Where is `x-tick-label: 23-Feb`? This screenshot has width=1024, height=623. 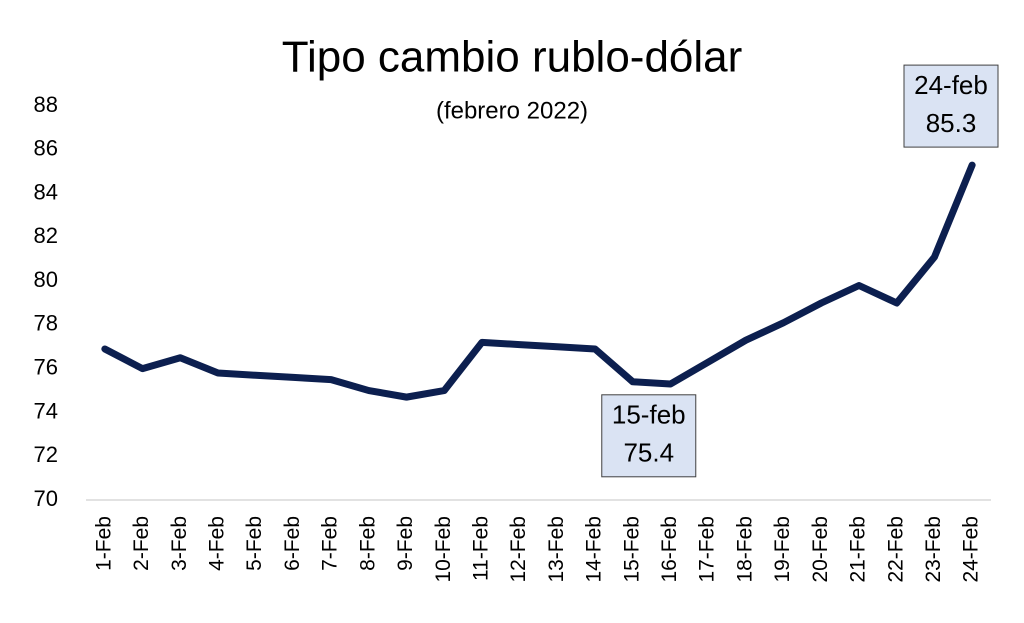 x-tick-label: 23-Feb is located at coordinates (933, 549).